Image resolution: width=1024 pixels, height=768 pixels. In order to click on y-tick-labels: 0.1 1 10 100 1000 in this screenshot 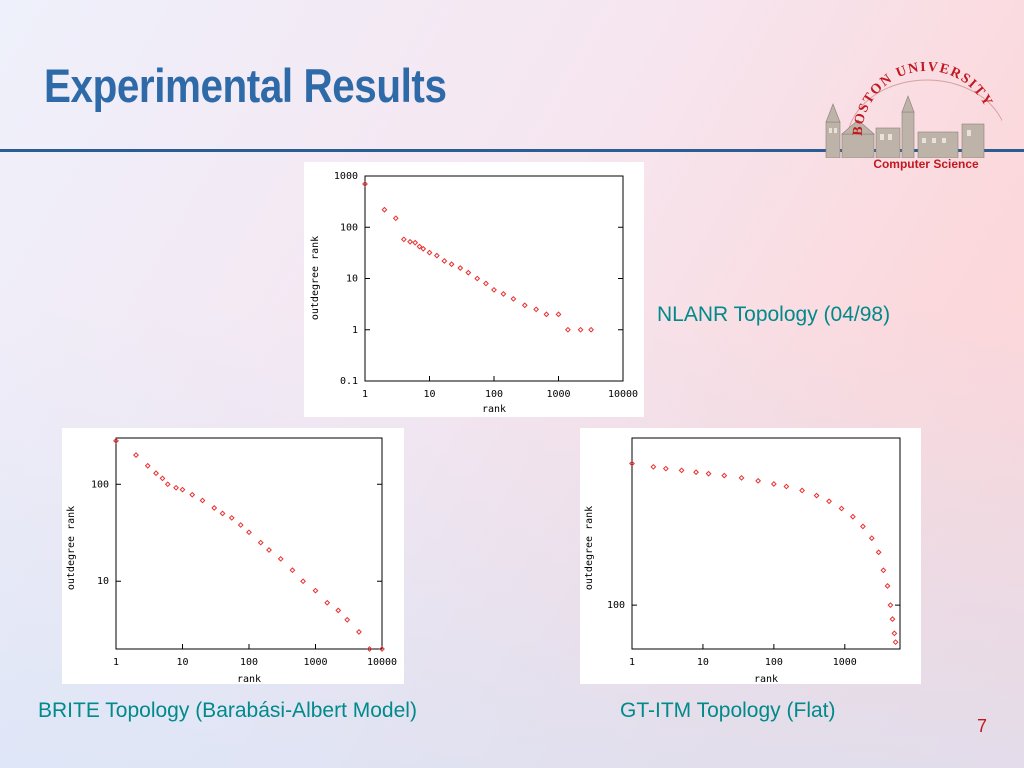, I will do `click(478, 279)`.